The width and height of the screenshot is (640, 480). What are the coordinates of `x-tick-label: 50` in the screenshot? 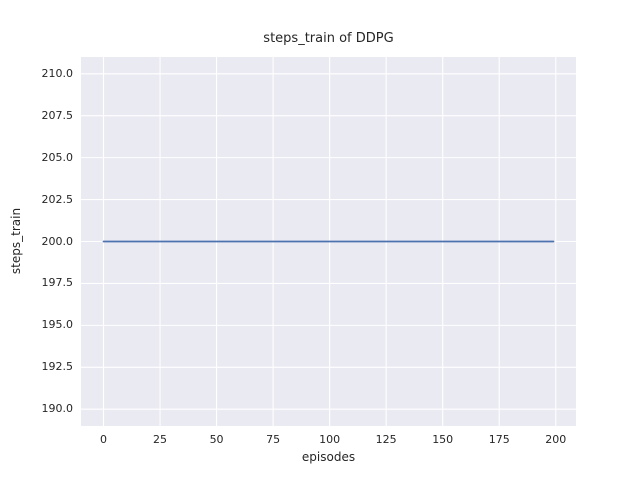 It's located at (216, 439).